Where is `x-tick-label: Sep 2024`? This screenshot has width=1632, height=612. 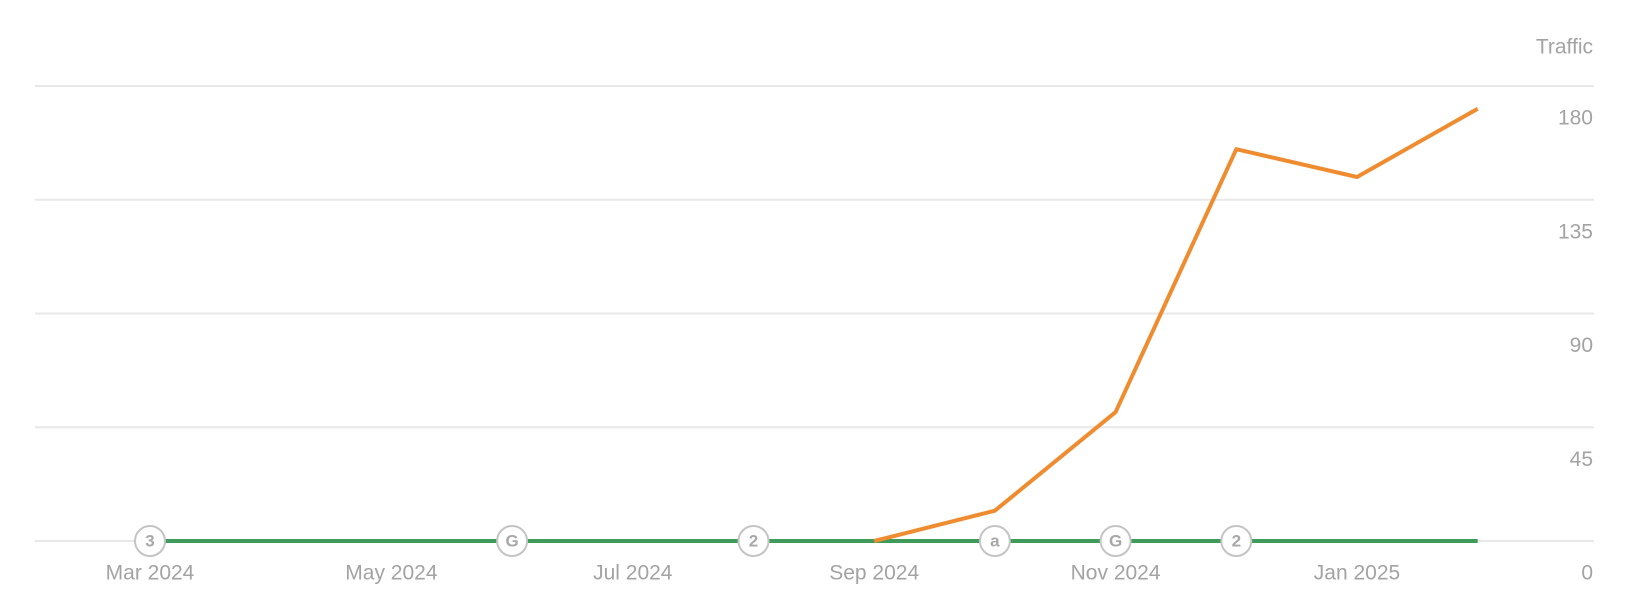
x-tick-label: Sep 2024 is located at coordinates (874, 573).